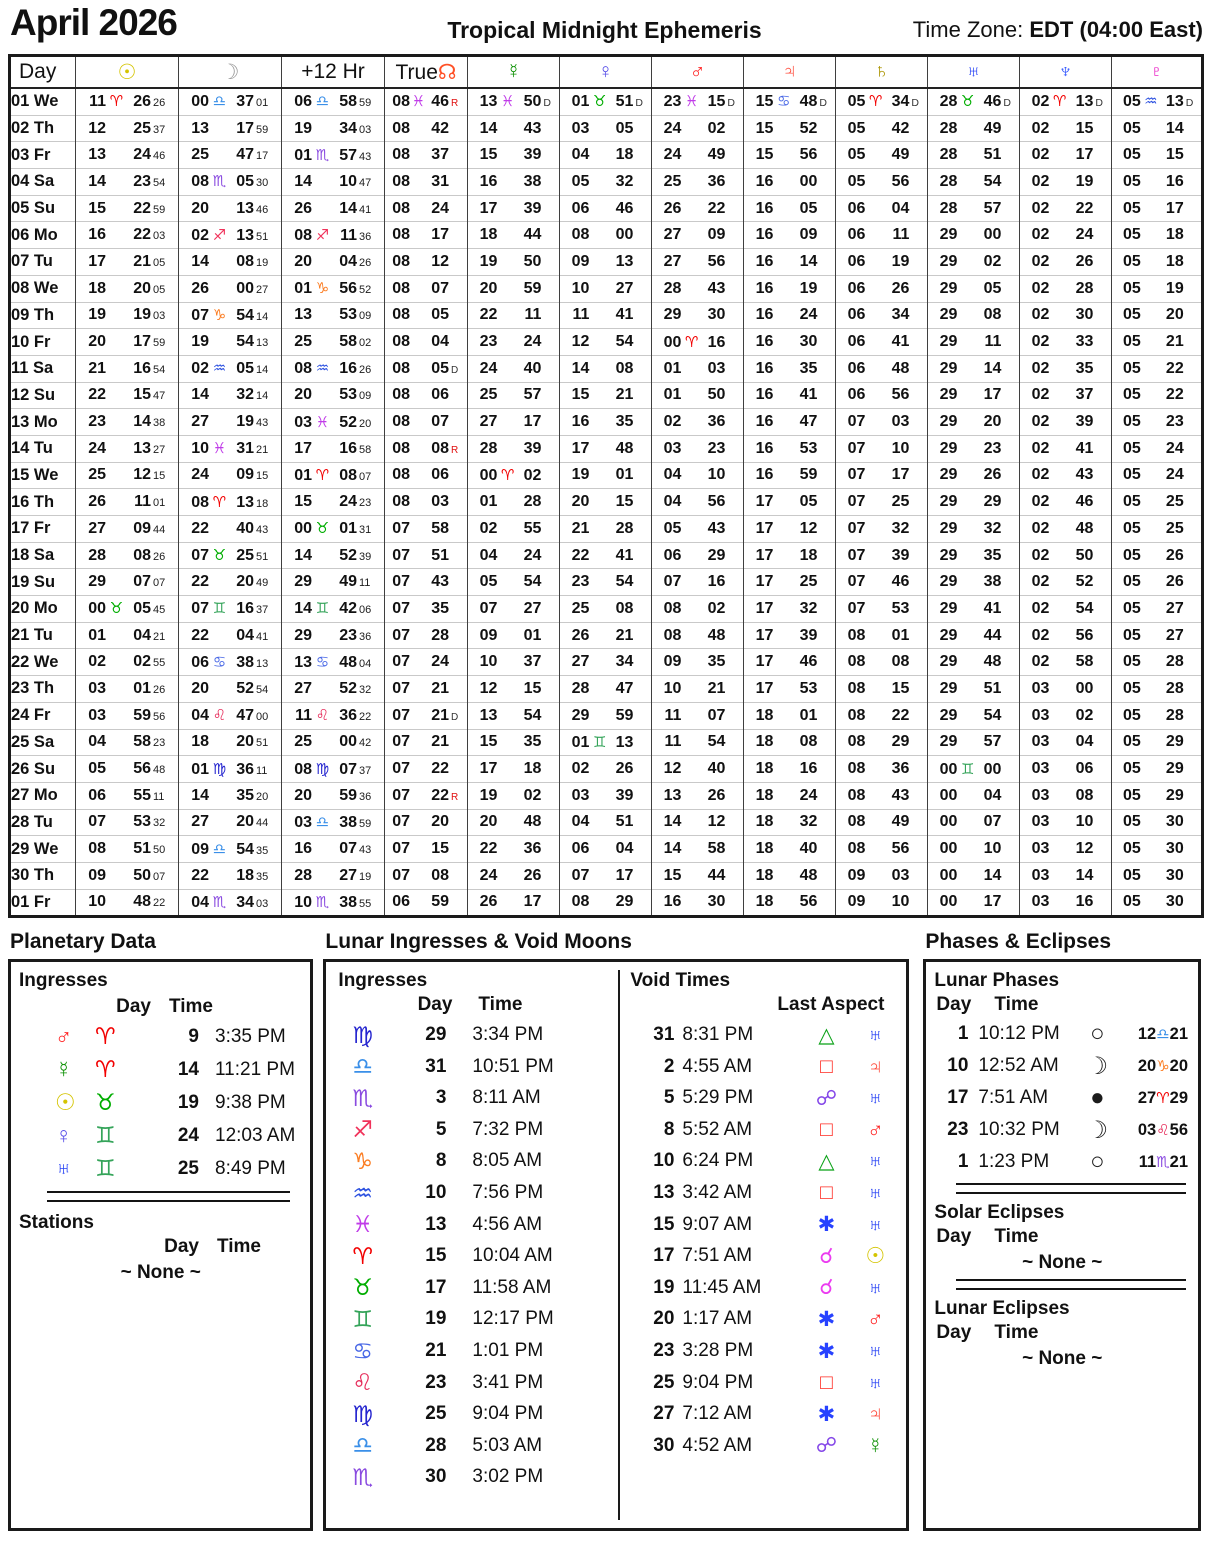  Describe the element at coordinates (717, 1224) in the screenshot. I see `void-time: 9:07 AM` at that location.